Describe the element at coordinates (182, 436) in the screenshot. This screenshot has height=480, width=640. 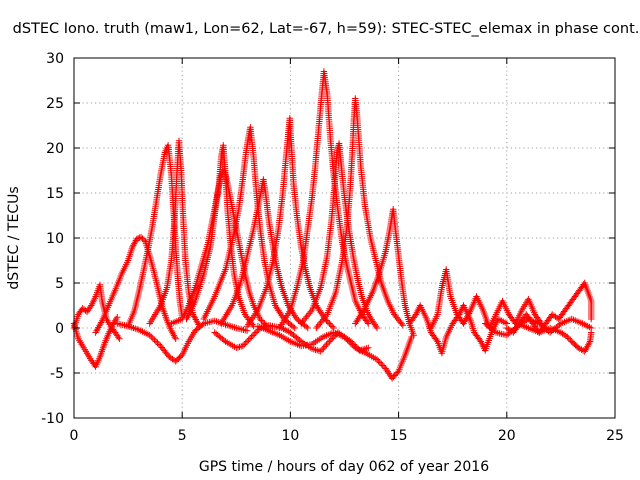
I see `x-tick-label: 5` at that location.